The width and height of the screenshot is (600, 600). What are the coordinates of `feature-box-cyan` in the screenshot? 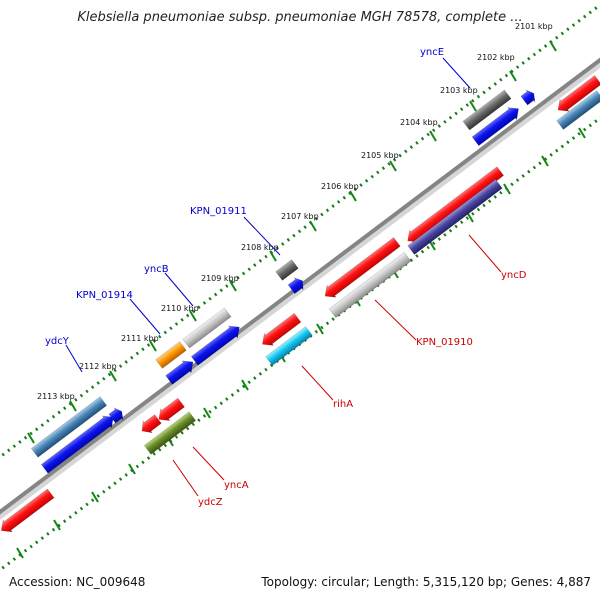 It's located at (289, 346).